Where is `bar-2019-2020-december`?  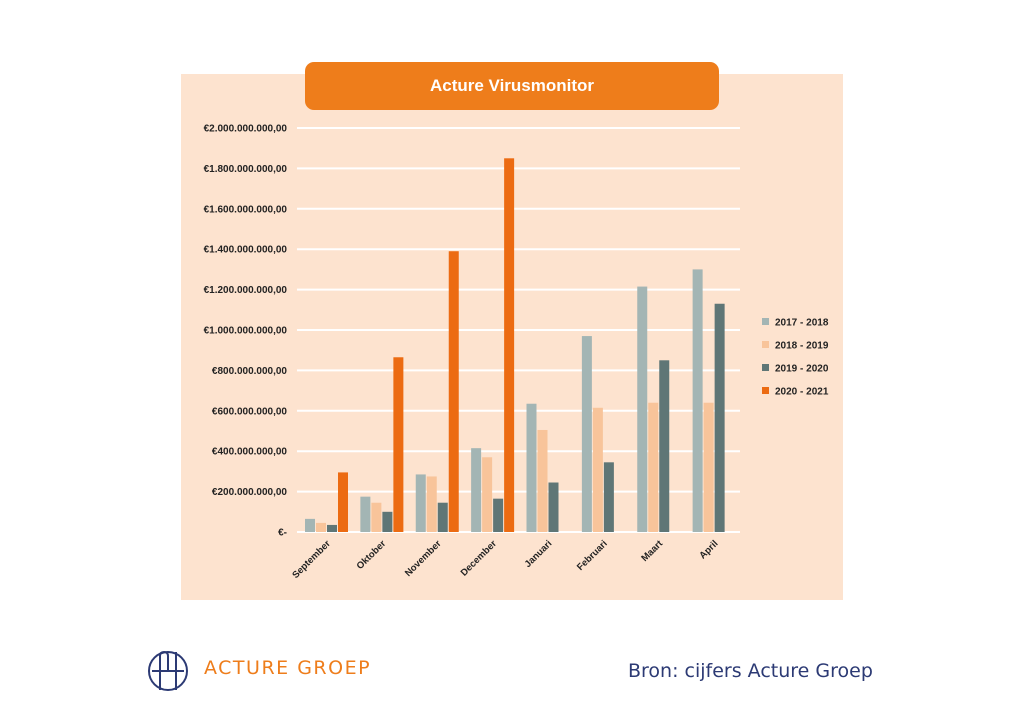
bar-2019-2020-december is located at coordinates (498, 515).